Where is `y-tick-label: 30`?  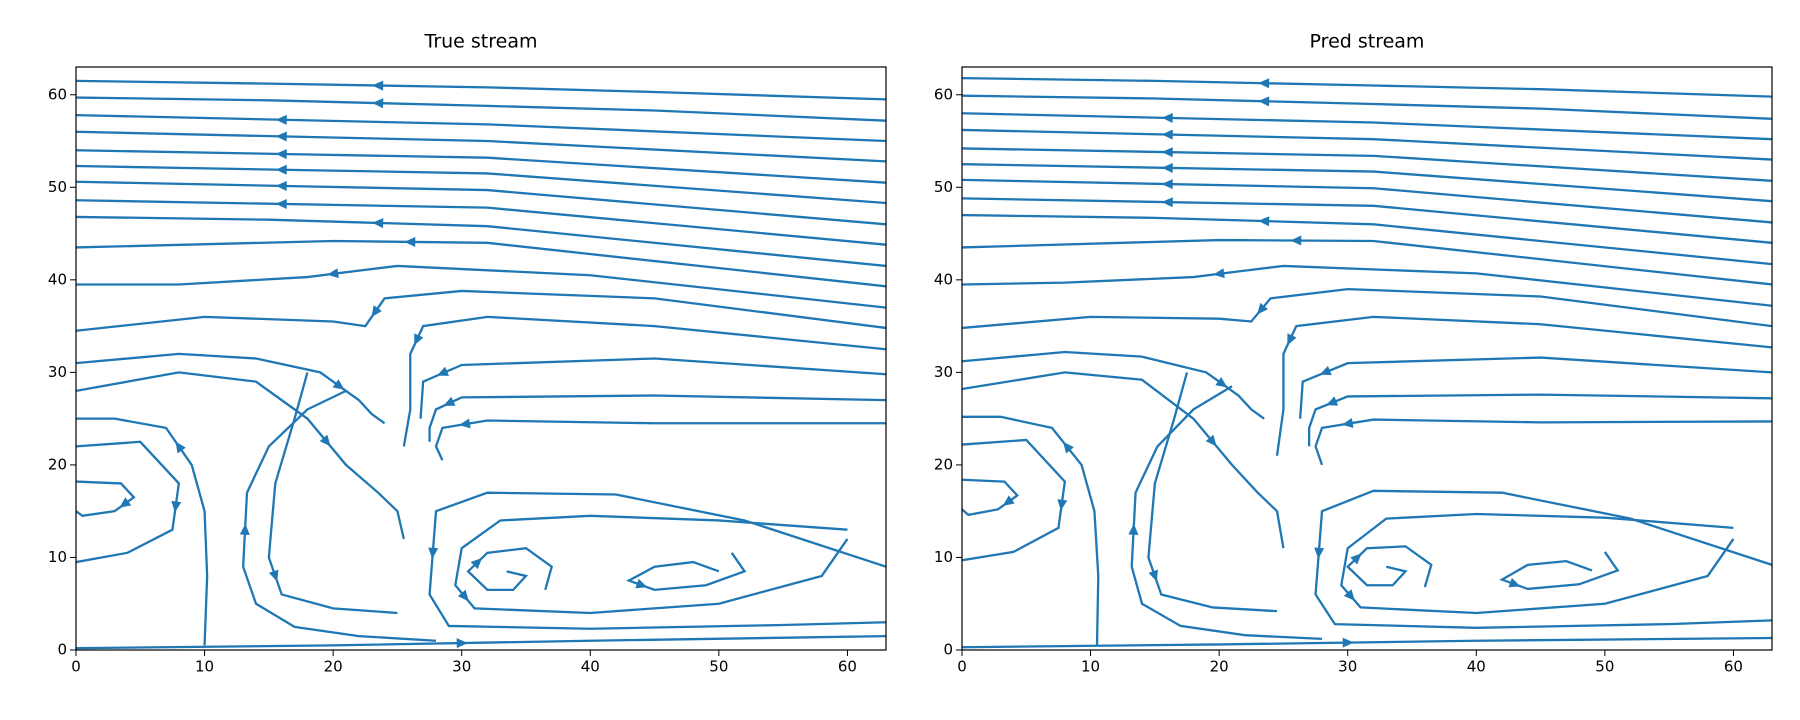
y-tick-label: 30 is located at coordinates (943, 372).